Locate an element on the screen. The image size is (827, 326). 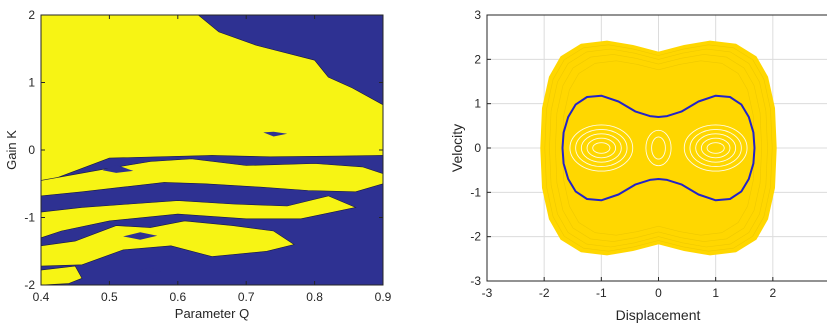
right-x-tick-label: 0 is located at coordinates (658, 293).